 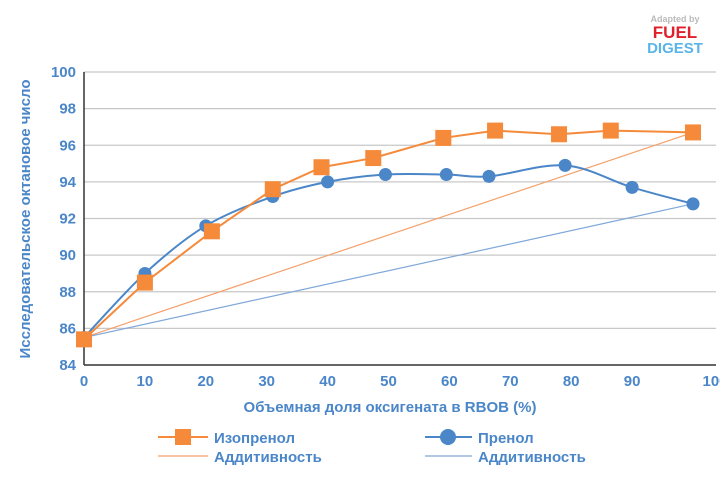 What do you see at coordinates (675, 32) in the screenshot?
I see `logo-fuel: FUEL` at bounding box center [675, 32].